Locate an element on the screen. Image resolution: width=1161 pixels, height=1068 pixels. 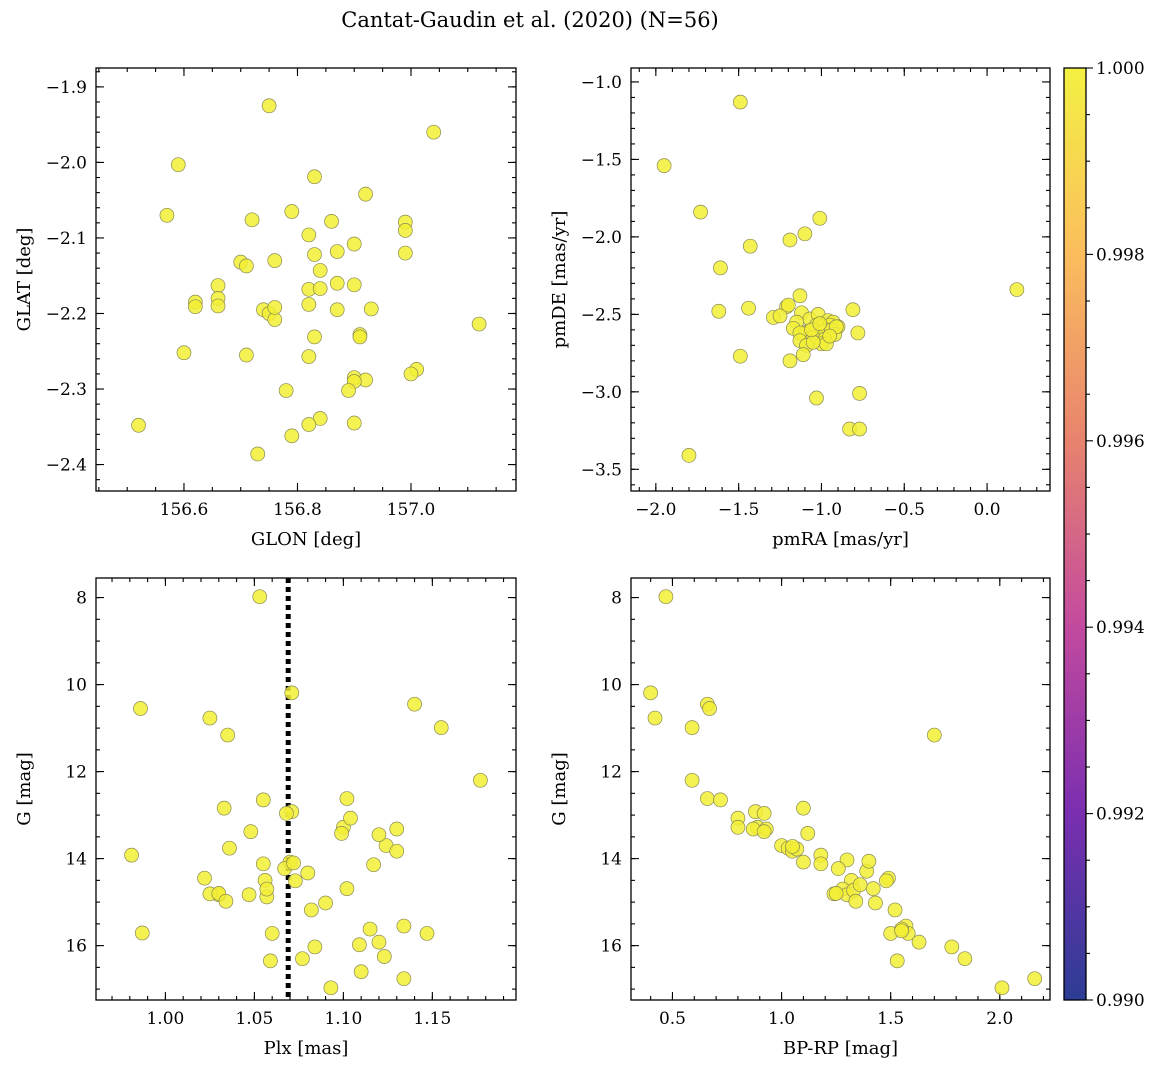
y-tick-label: 10 is located at coordinates (76, 686).